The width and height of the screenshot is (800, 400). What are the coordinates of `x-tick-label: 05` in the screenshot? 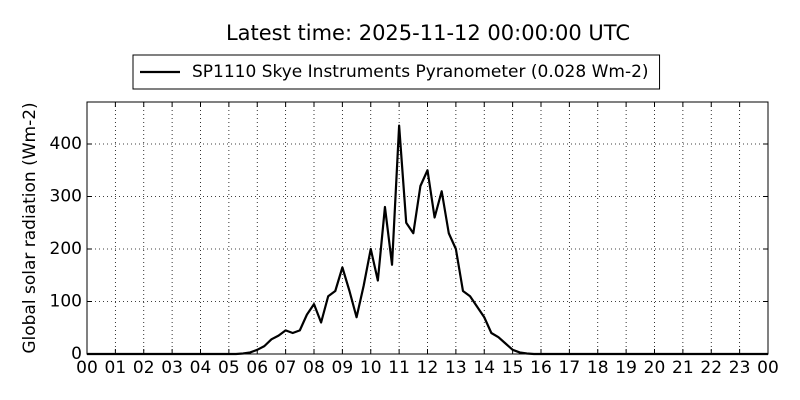 It's located at (229, 368).